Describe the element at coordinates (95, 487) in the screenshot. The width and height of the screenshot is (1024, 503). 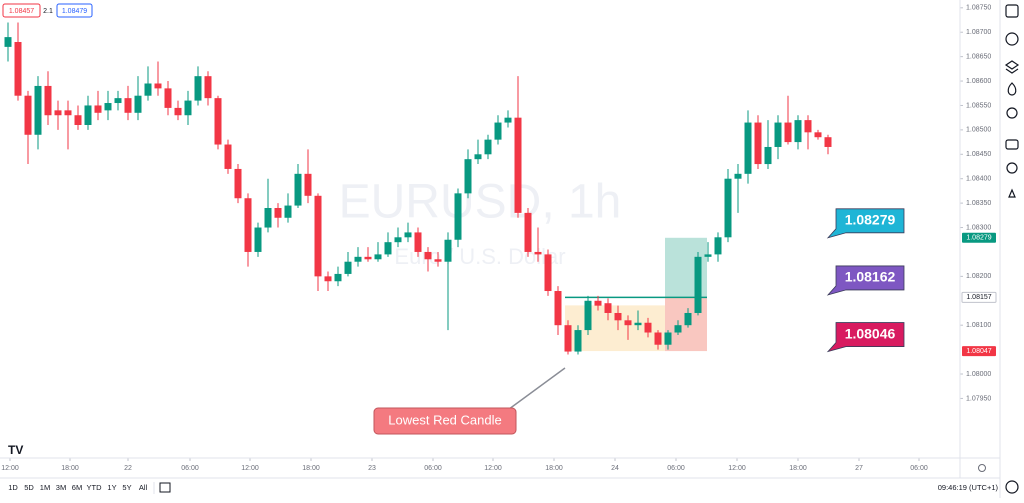
I see `range-button: YTD` at that location.